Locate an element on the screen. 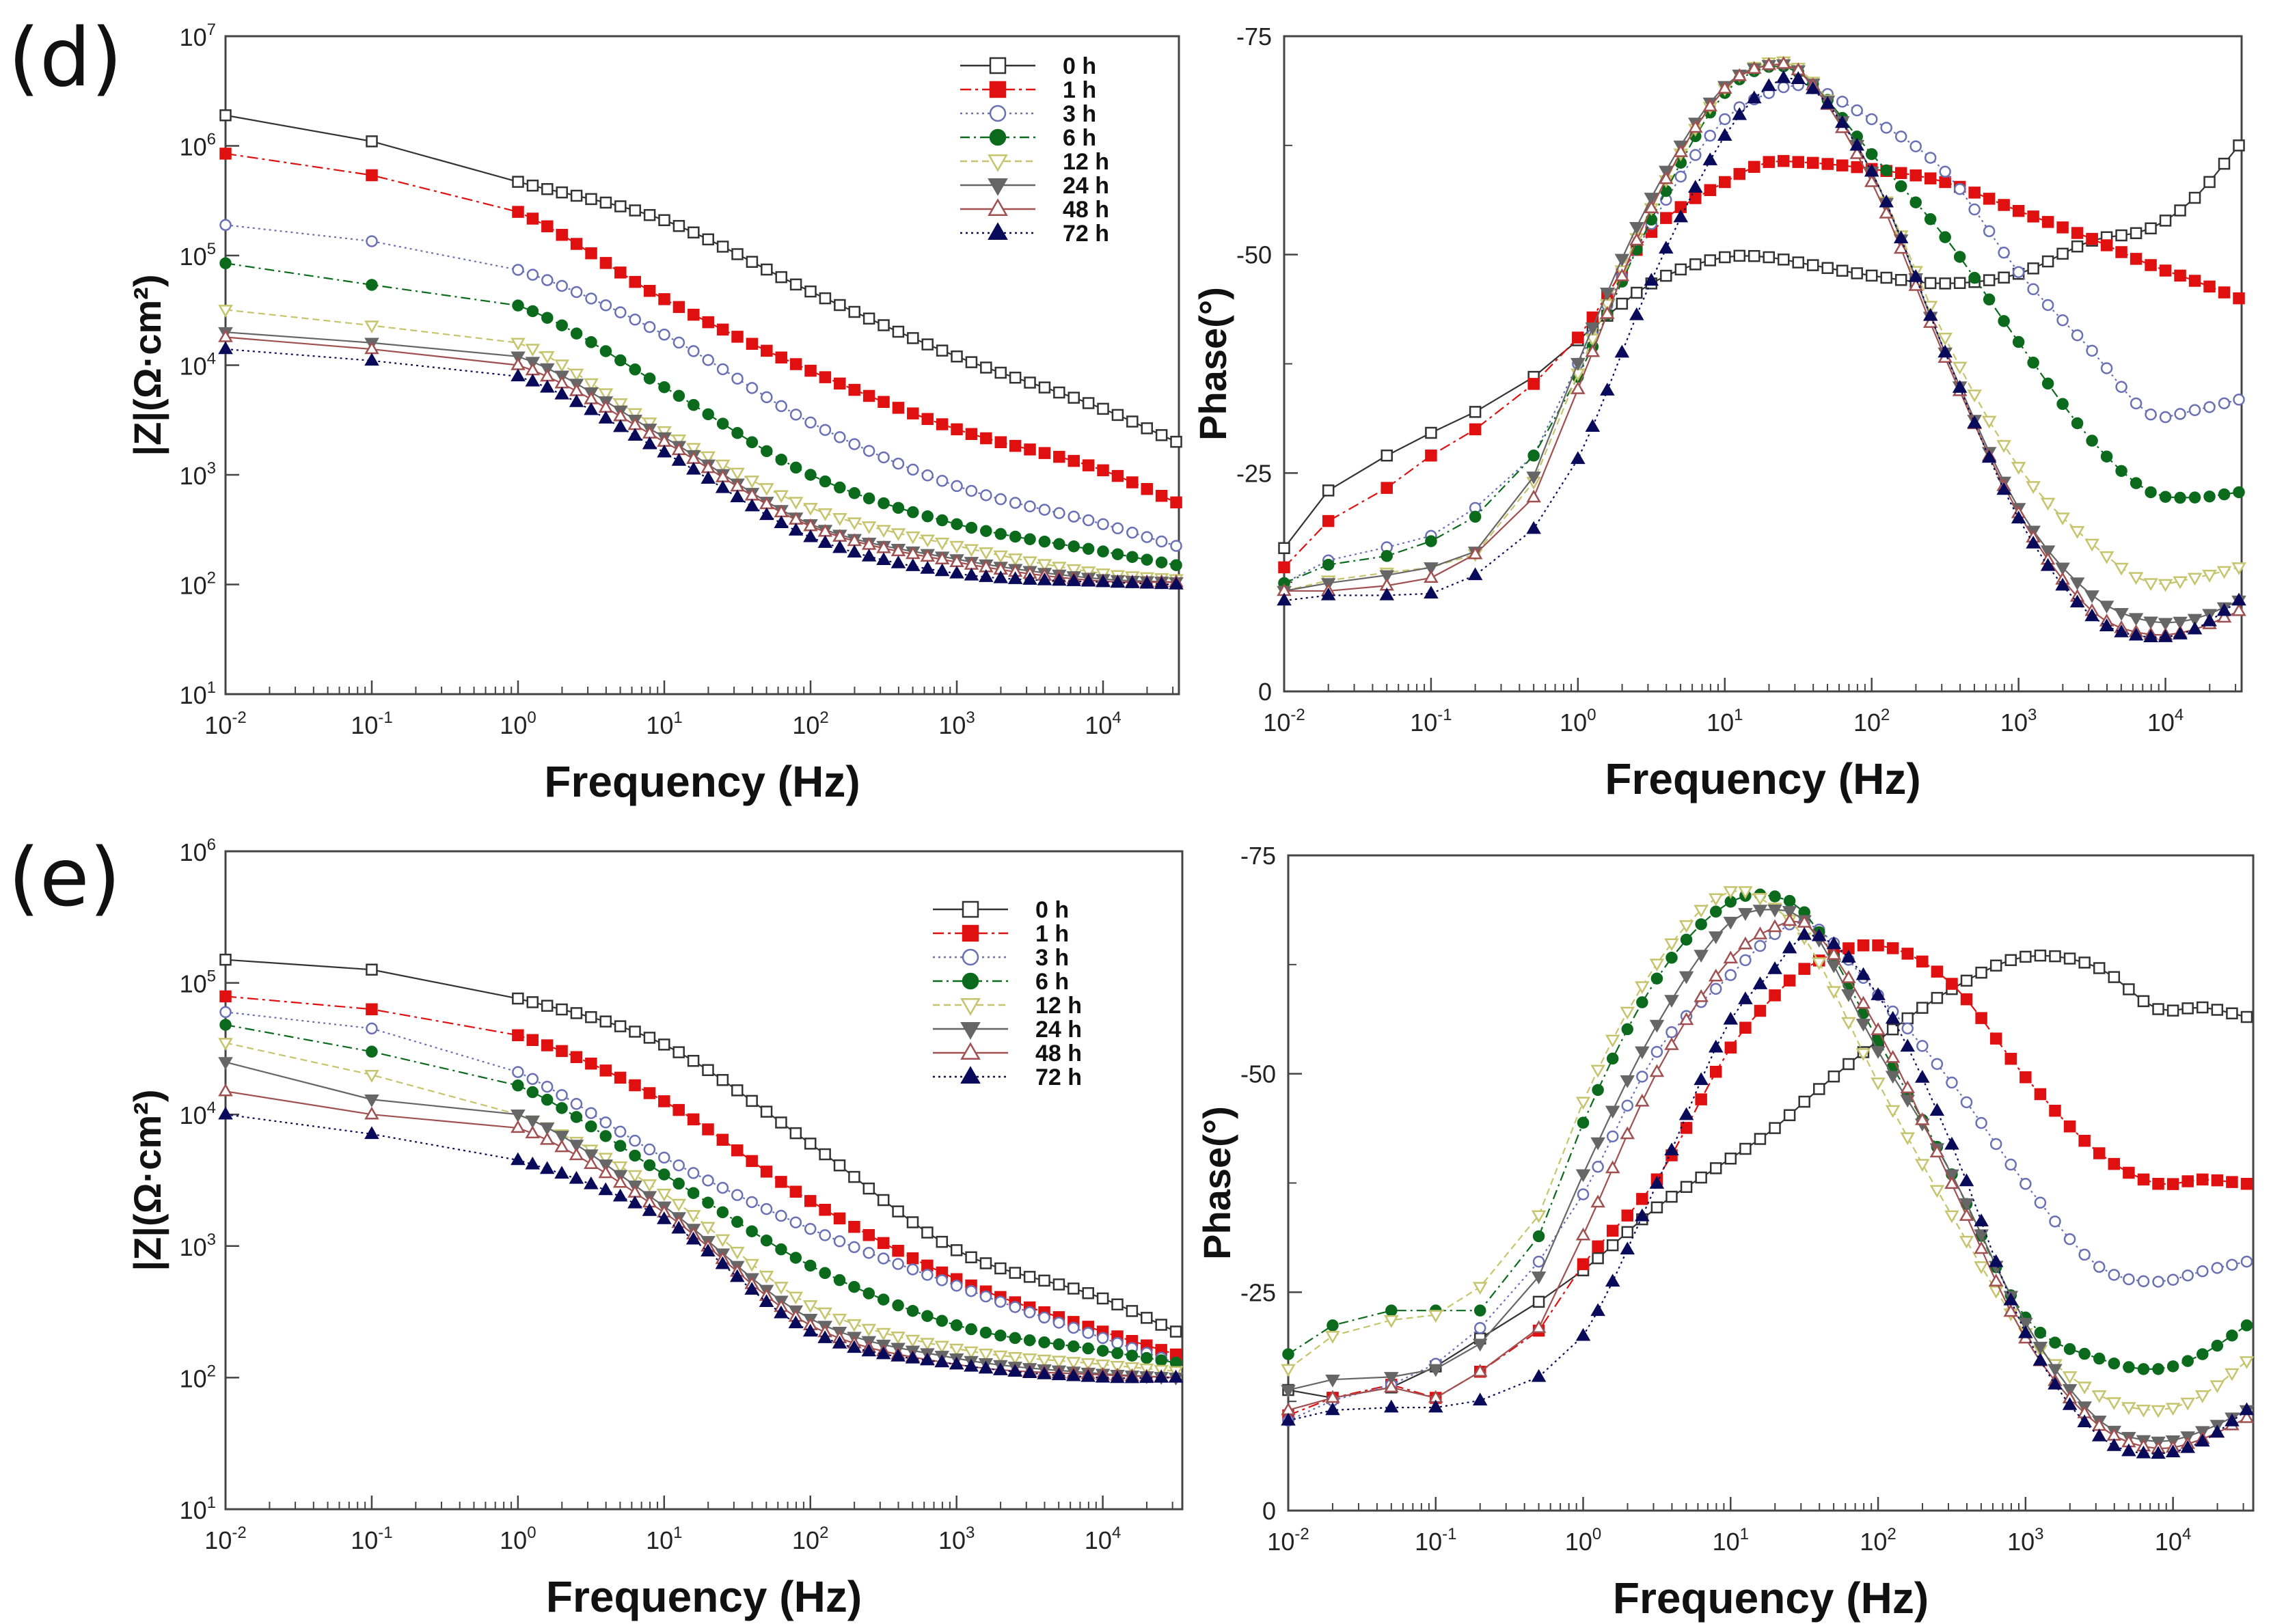 The height and width of the screenshot is (1624, 2271). legend-label: 0 h is located at coordinates (1079, 66).